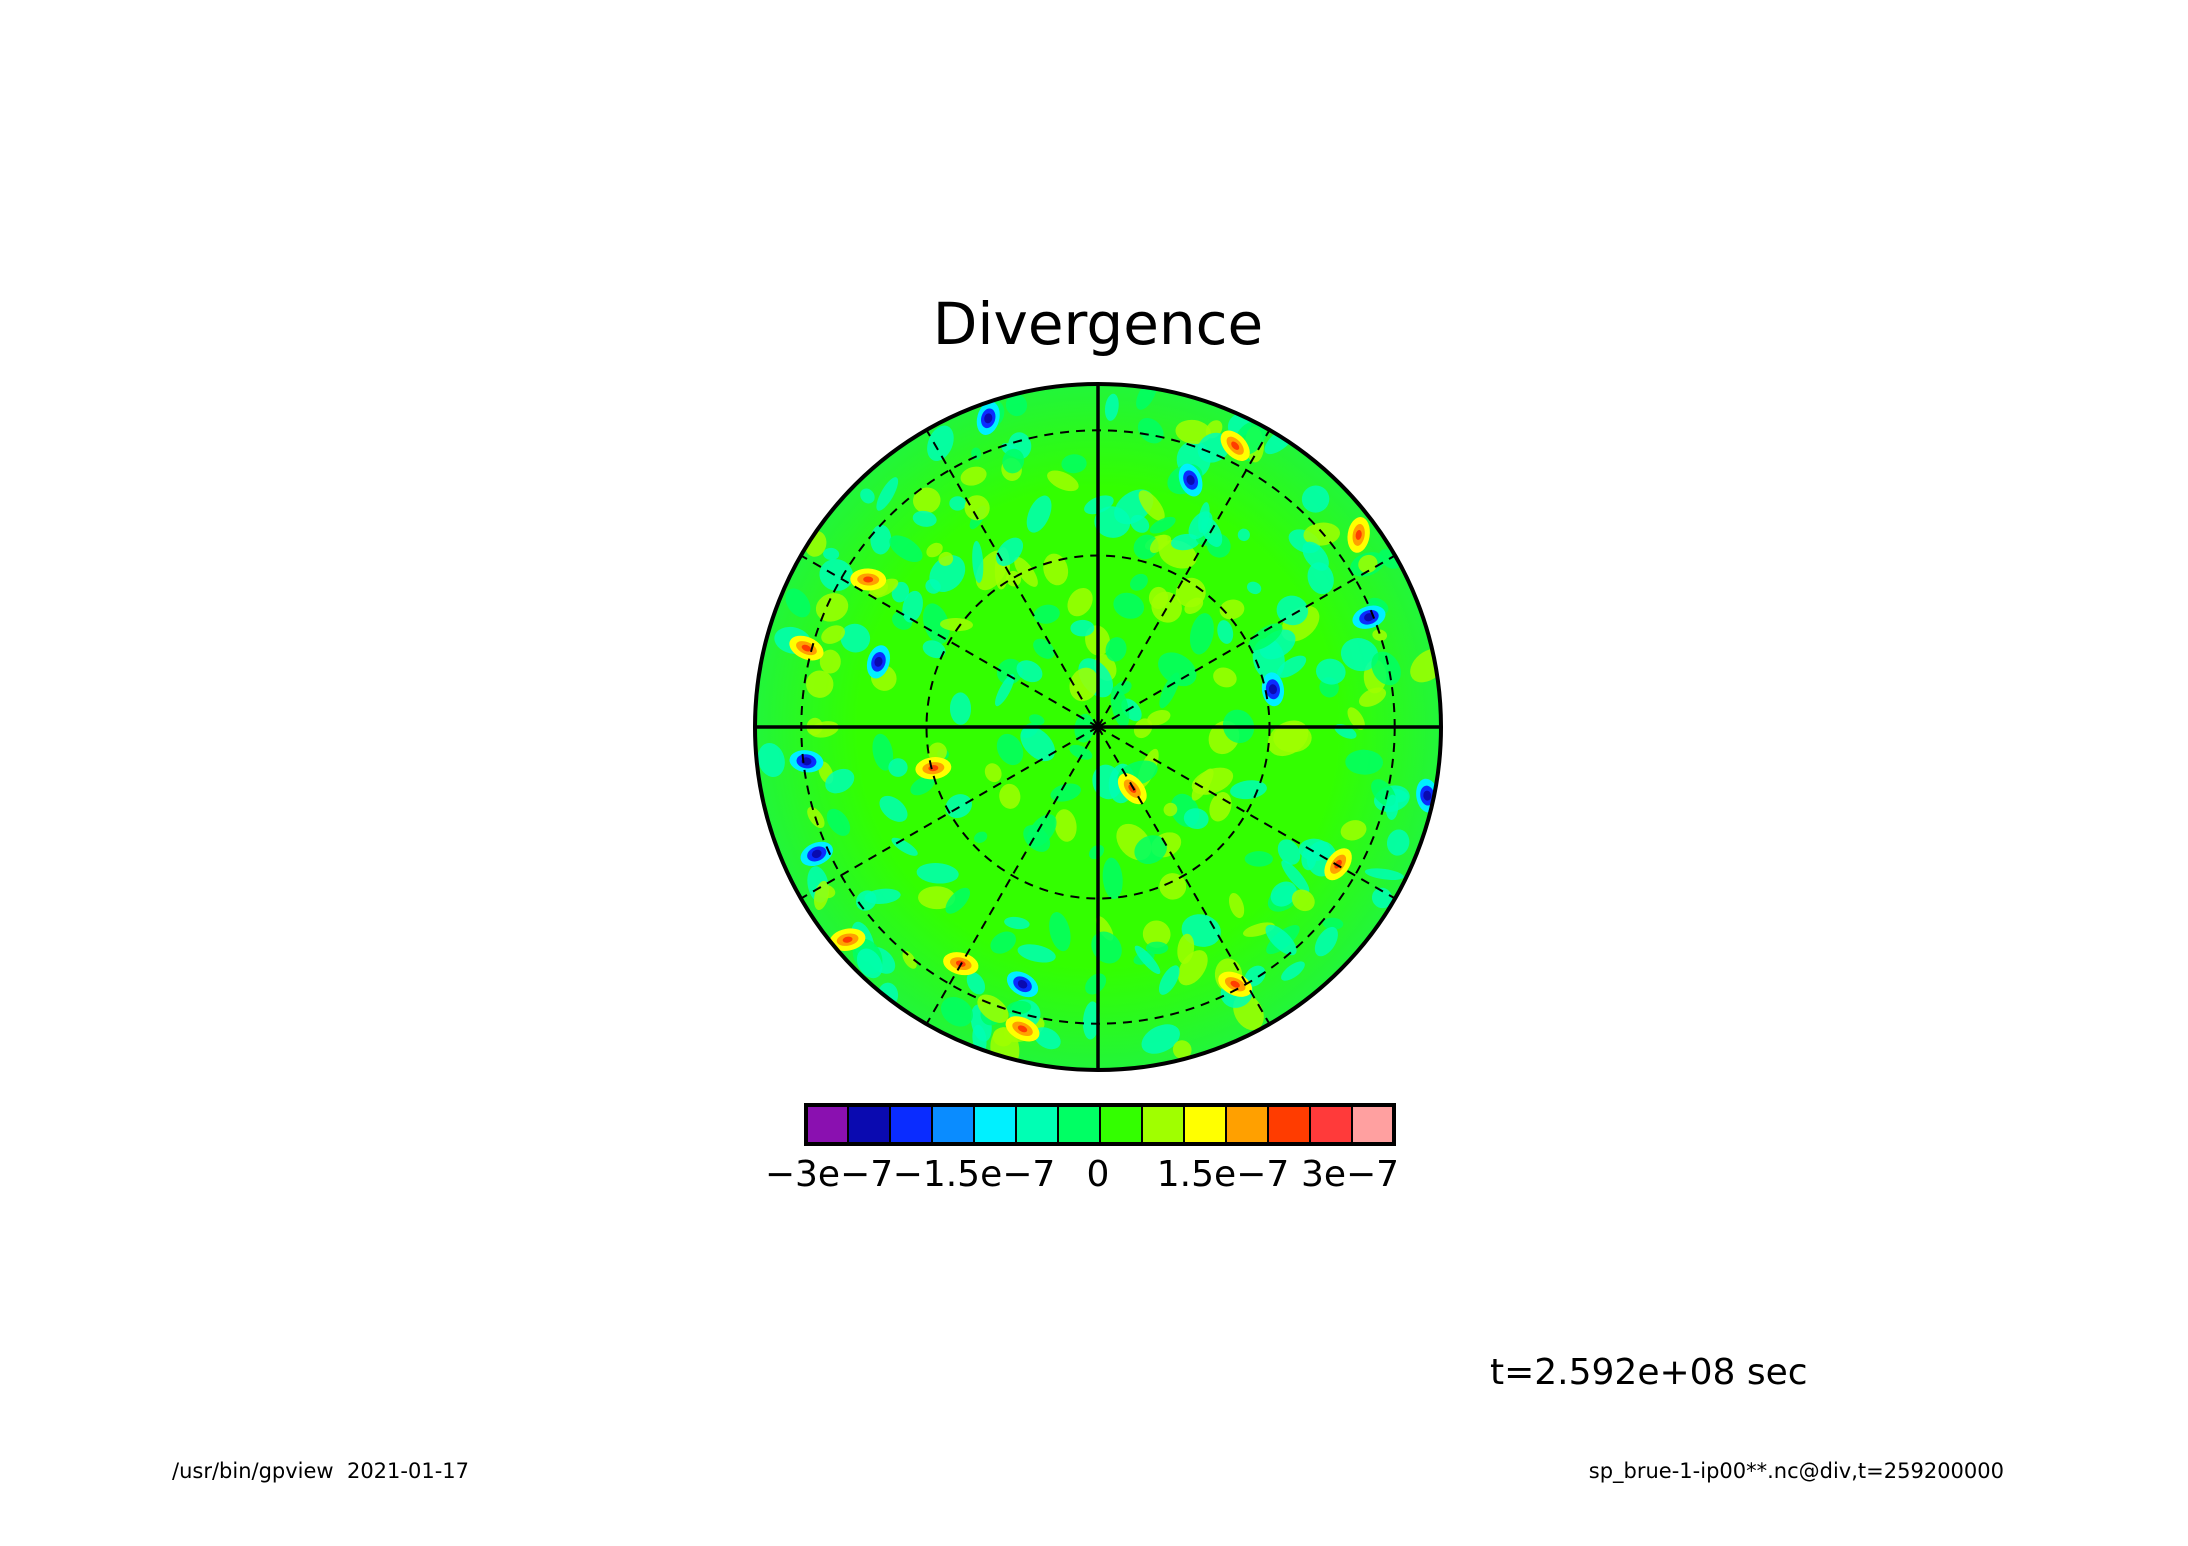 The width and height of the screenshot is (2188, 1546). I want to click on colorbar-tick-label: −1.5e−7, so click(974, 1174).